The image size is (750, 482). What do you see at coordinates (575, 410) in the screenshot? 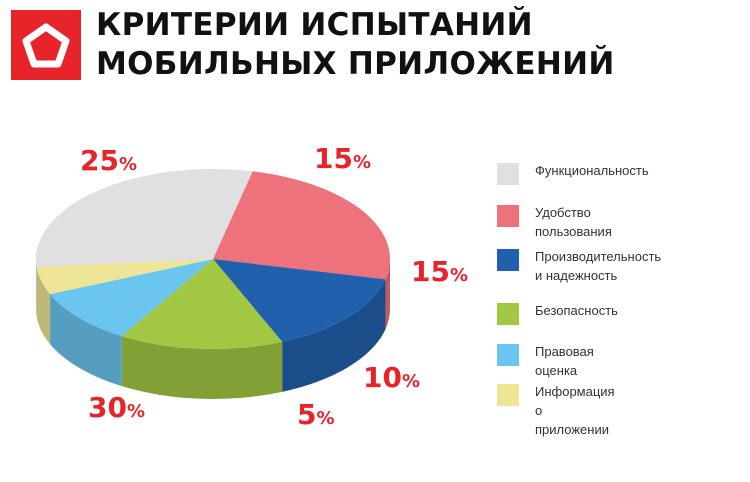
I see `legend-label: Информация о приложении` at bounding box center [575, 410].